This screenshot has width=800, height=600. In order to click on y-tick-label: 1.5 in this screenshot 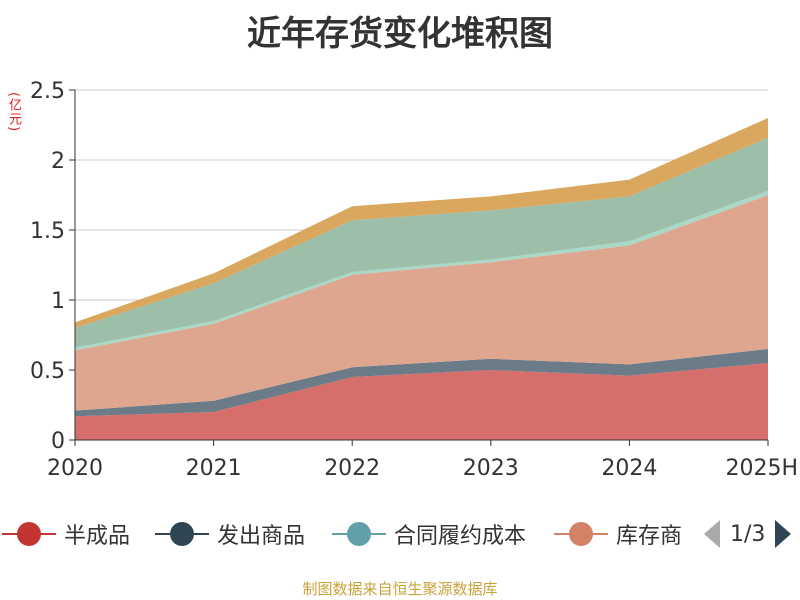, I will do `click(47, 231)`.